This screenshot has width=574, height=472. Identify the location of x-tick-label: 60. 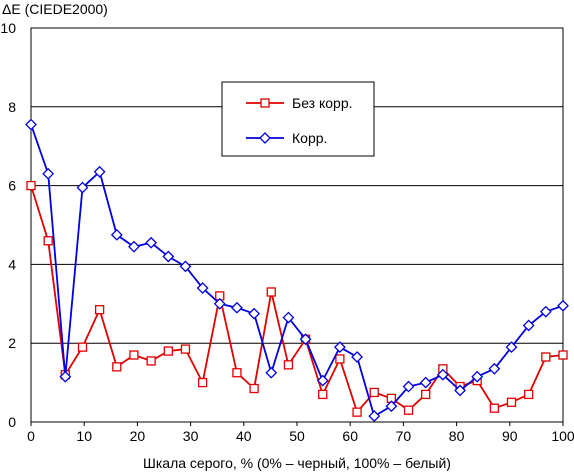
(350, 436).